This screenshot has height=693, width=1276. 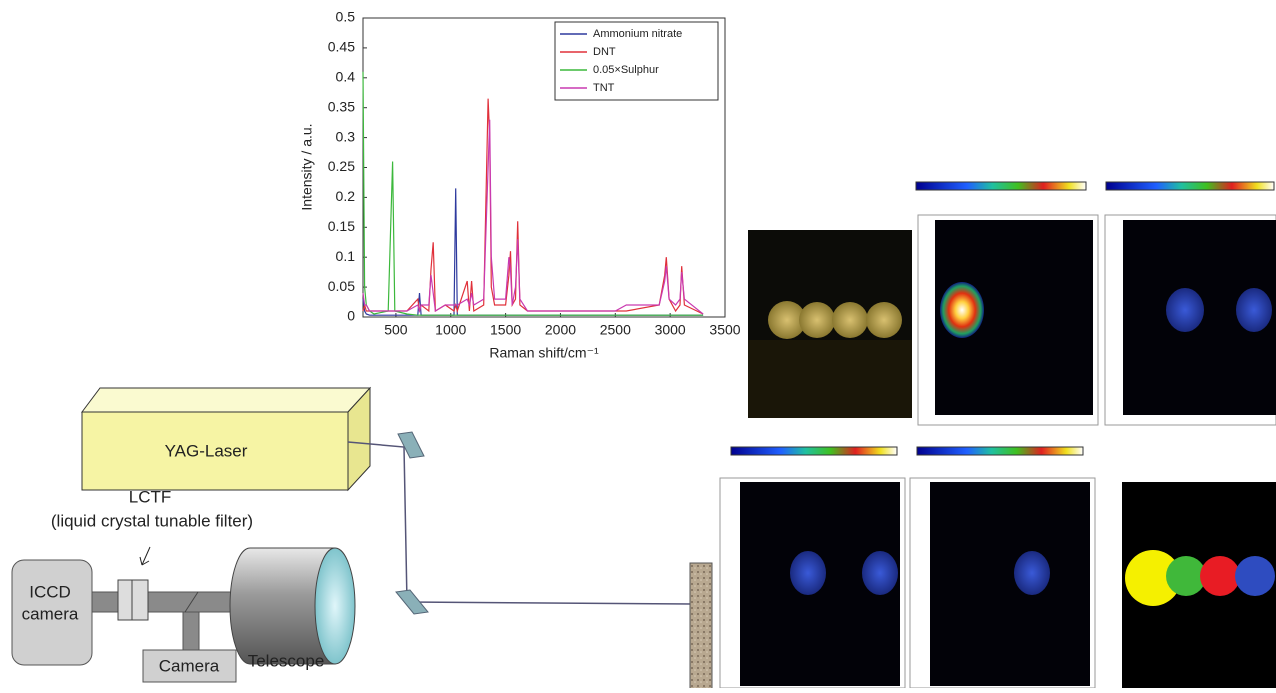 I want to click on x-tick-label: 500, so click(x=396, y=330).